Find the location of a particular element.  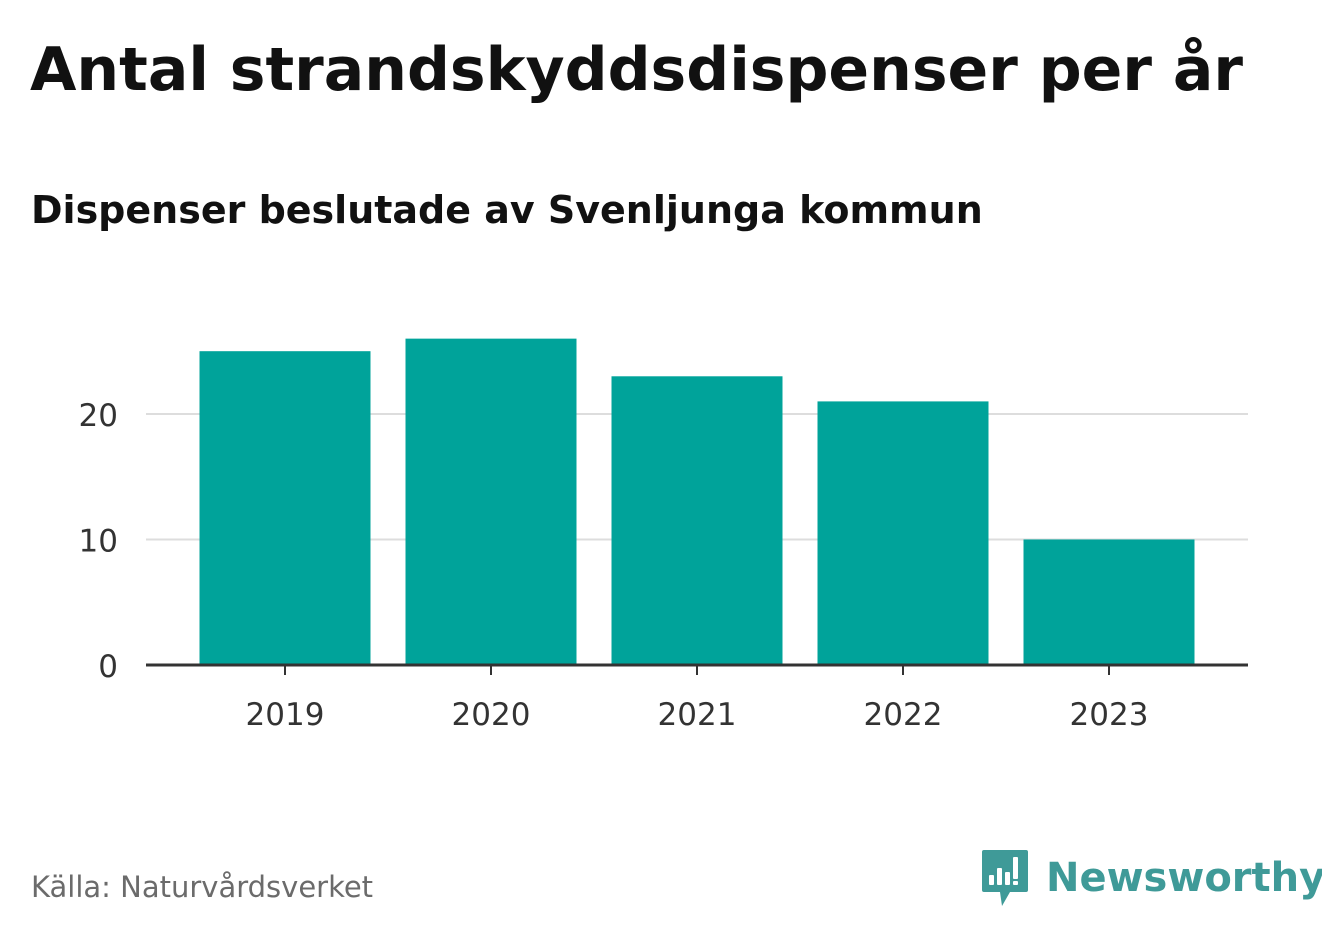

brand-name: Newsworthy is located at coordinates (1184, 878).